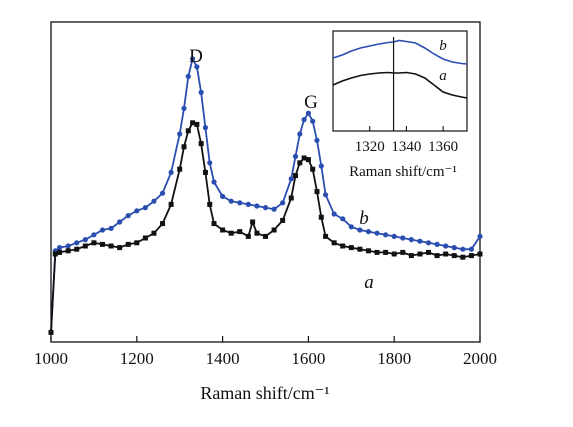 Image resolution: width=573 pixels, height=427 pixels. I want to click on inset-x-axis-ticks: 1320 1340 1360, so click(406, 140).